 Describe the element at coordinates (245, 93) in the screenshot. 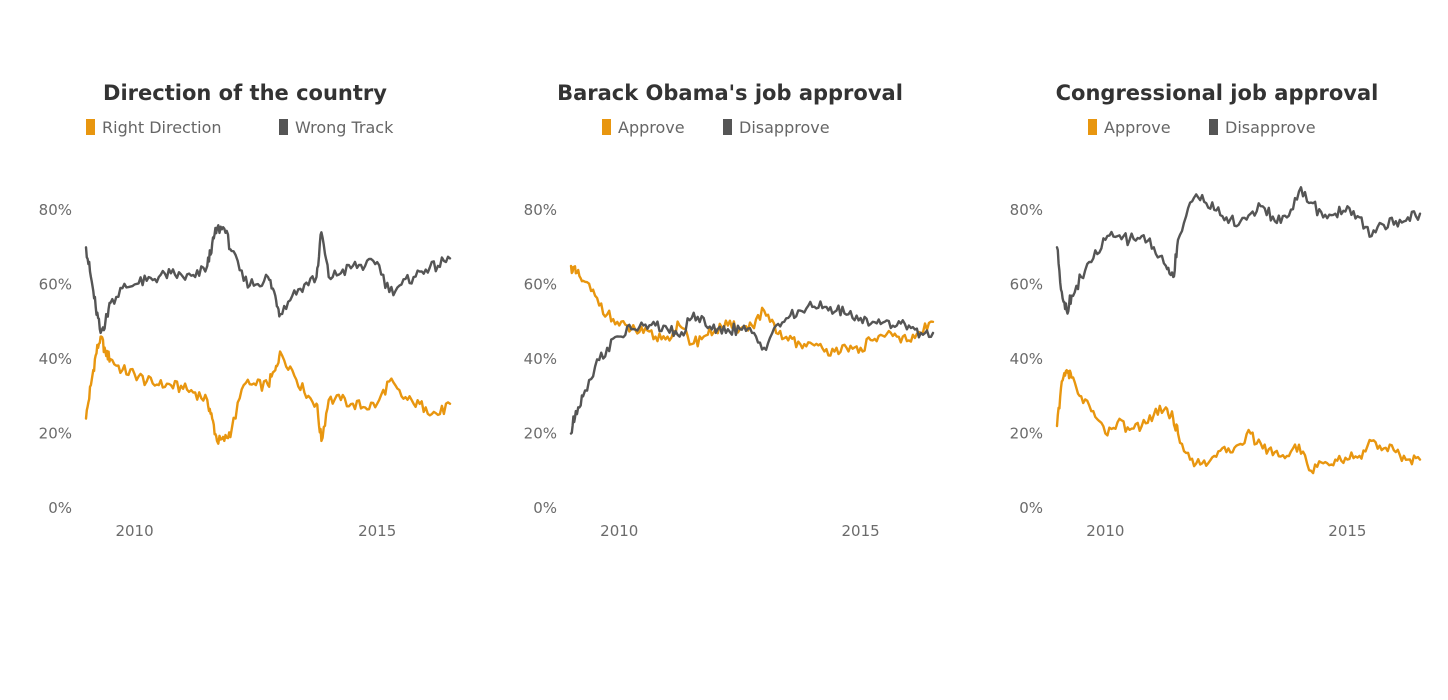

I see `chart-title: Direction of the country` at that location.